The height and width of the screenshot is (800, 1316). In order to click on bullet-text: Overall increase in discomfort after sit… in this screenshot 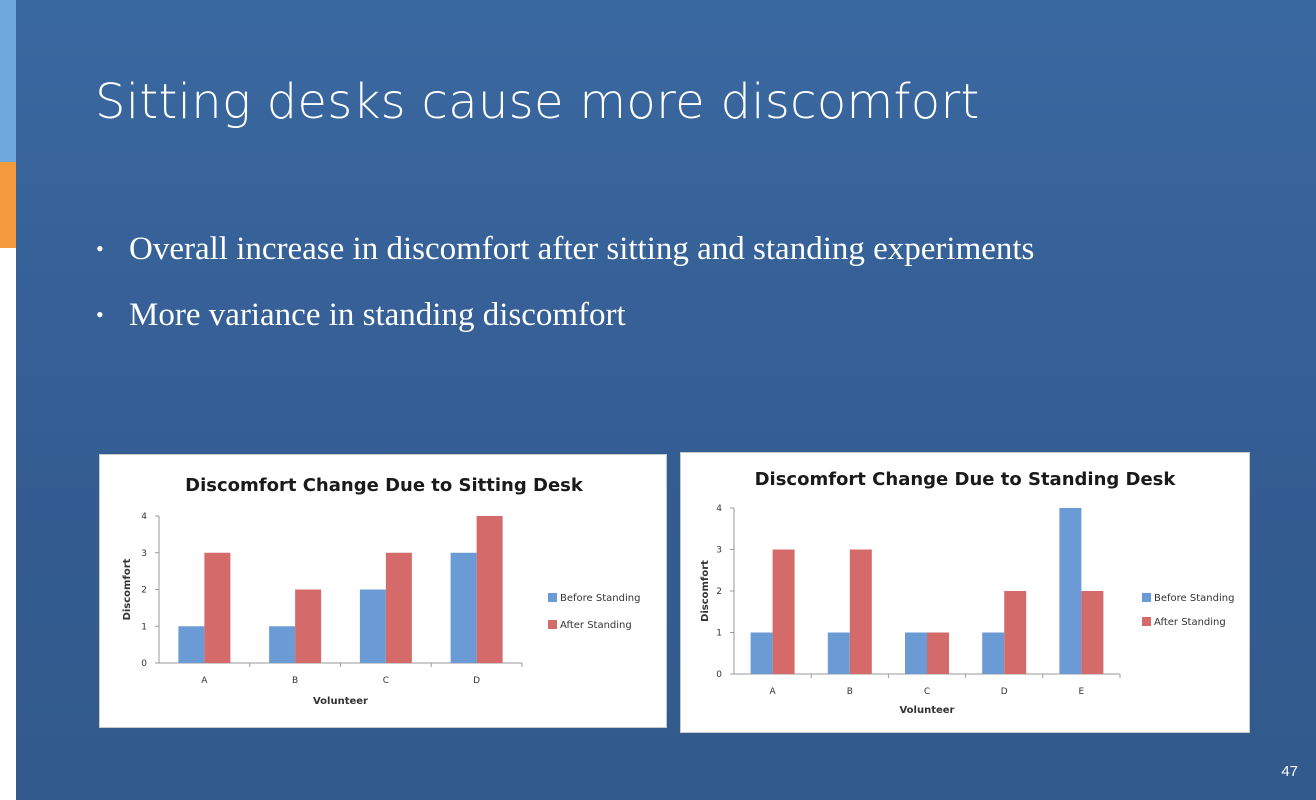, I will do `click(582, 249)`.